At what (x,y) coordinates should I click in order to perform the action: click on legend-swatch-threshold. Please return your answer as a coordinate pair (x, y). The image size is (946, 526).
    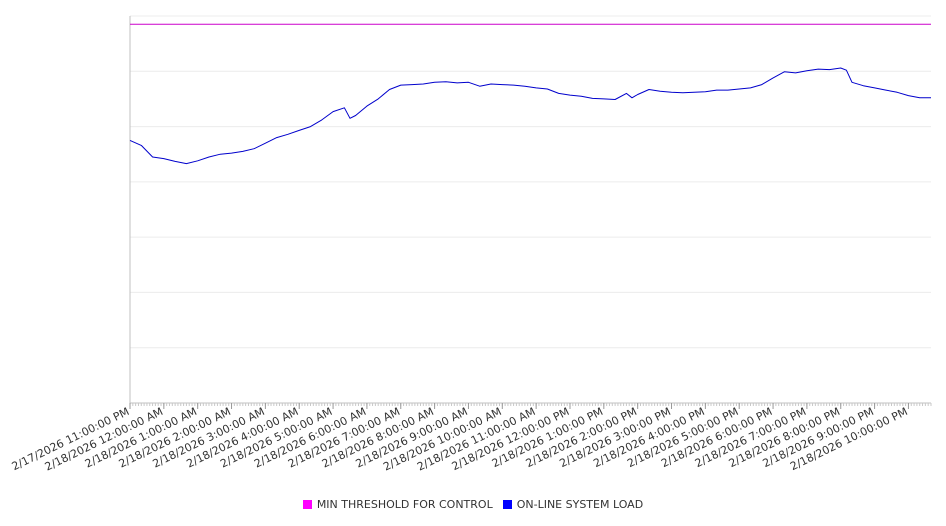
    Looking at the image, I should click on (307, 504).